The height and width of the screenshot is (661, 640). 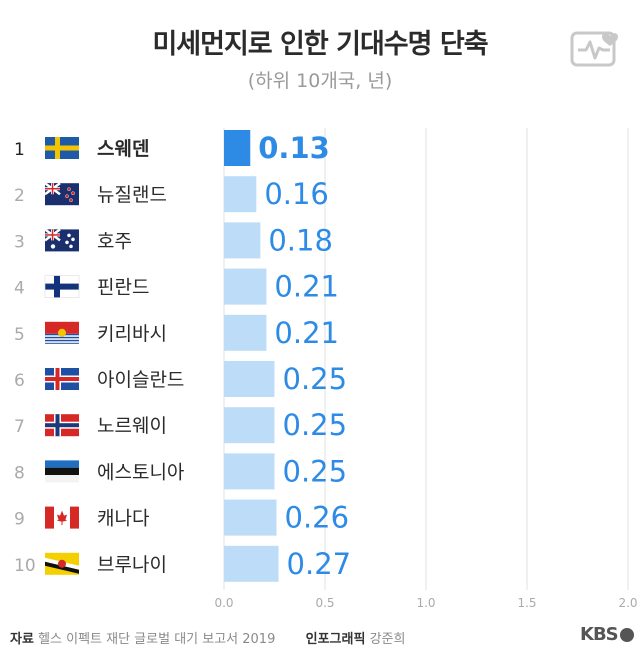 I want to click on rank-label: 8, so click(x=19, y=473).